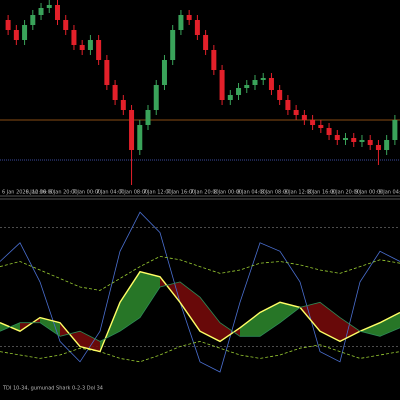  What do you see at coordinates (134, 193) in the screenshot?
I see `x-tick-label: 7 Jan 08:00` at bounding box center [134, 193].